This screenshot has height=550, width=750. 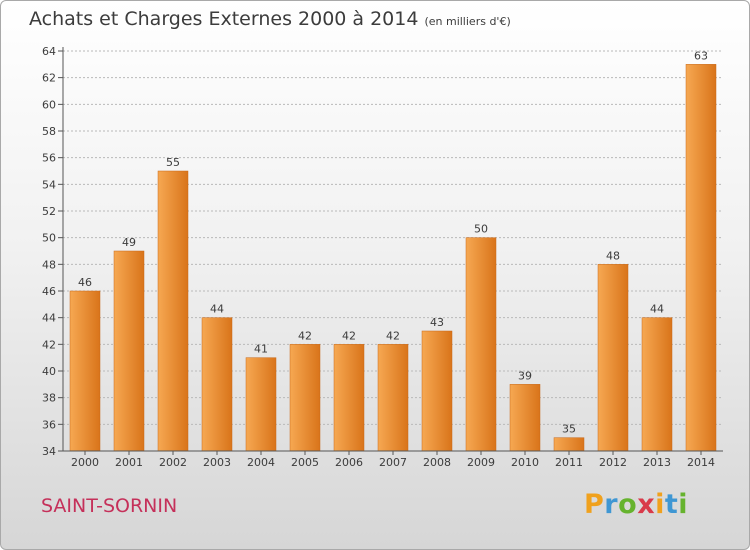 What do you see at coordinates (437, 462) in the screenshot?
I see `x-tick-label: 2008` at bounding box center [437, 462].